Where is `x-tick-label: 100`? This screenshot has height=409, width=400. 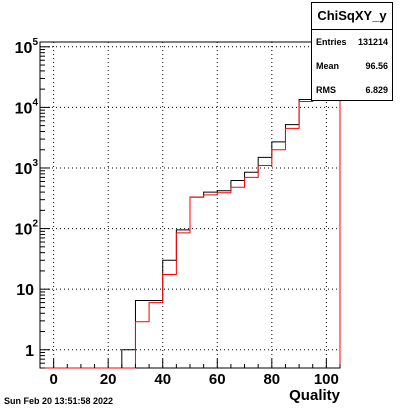 x-tick-label: 100 is located at coordinates (326, 379).